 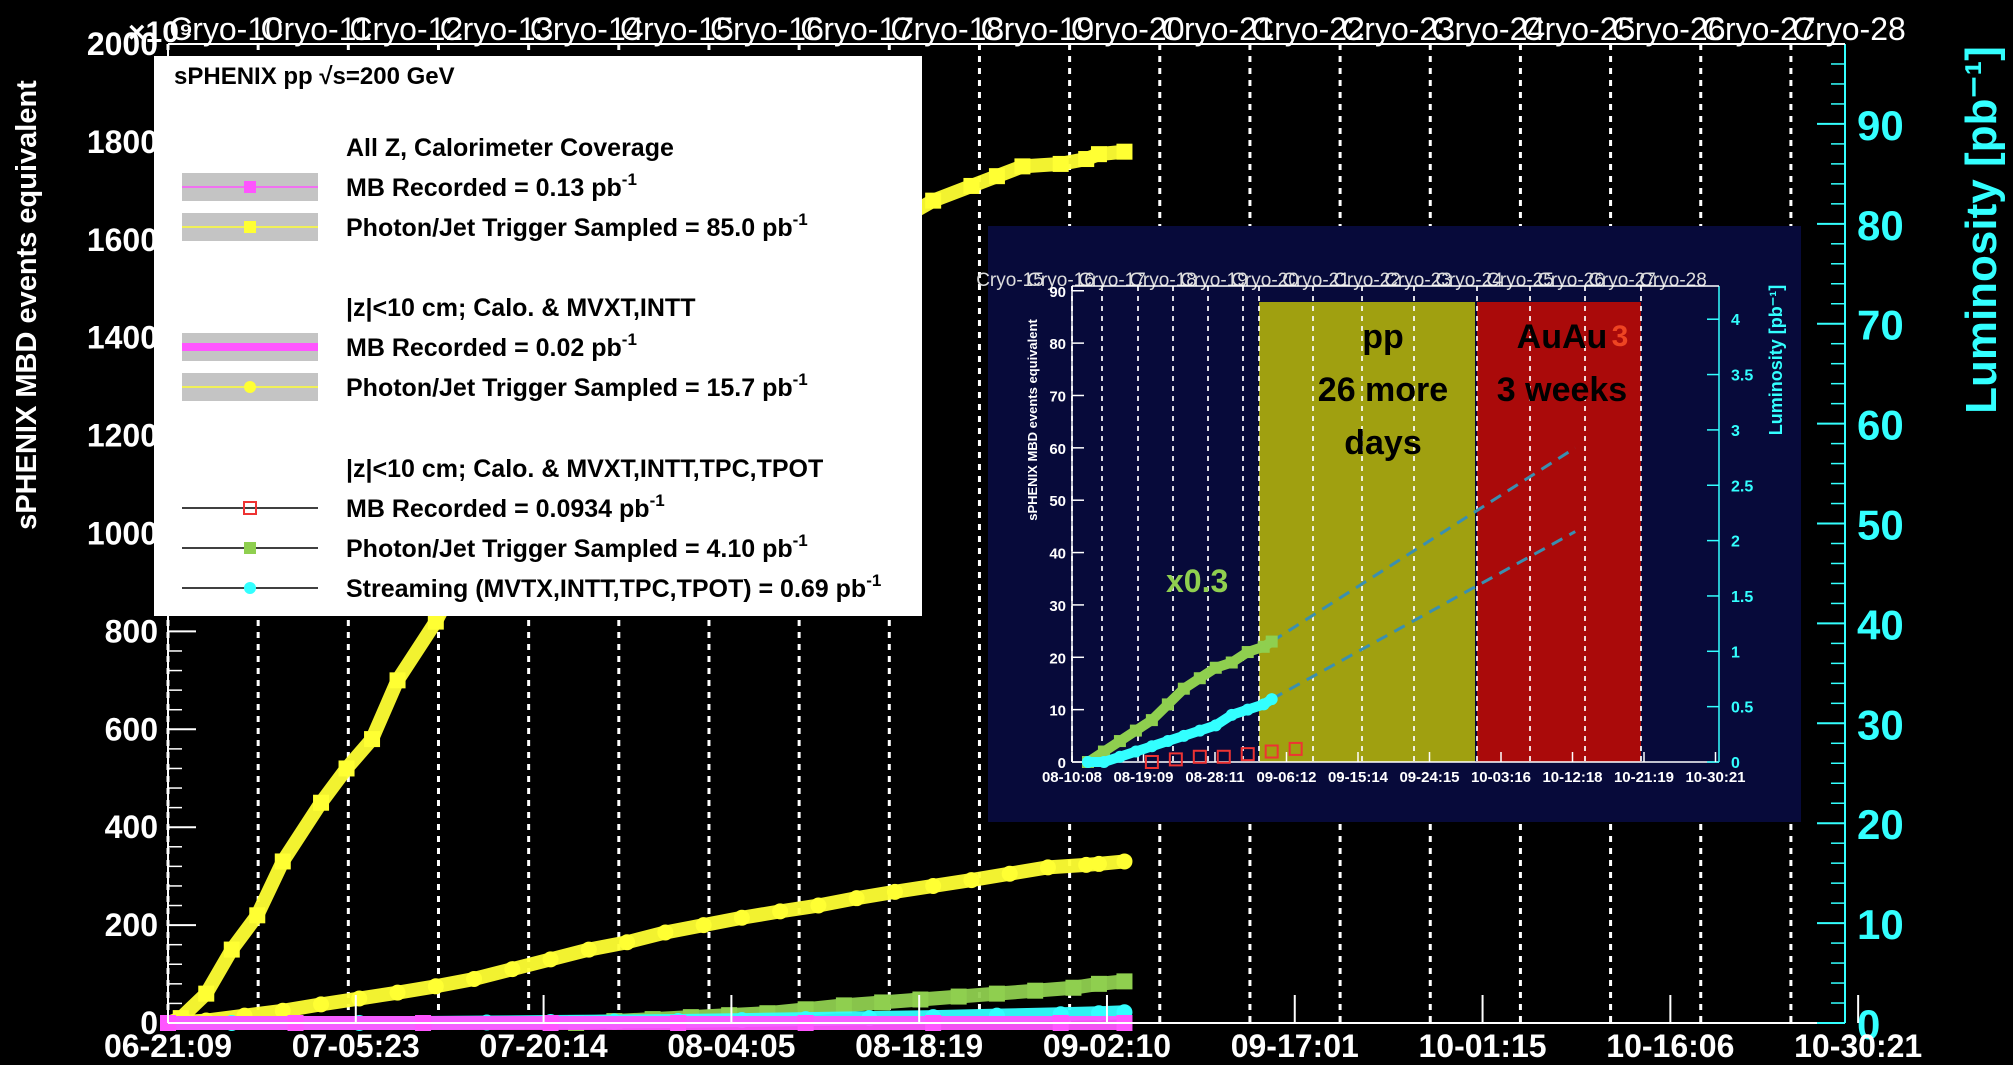 What do you see at coordinates (1858, 1046) in the screenshot?
I see `x-tick-label: 10-30:21` at bounding box center [1858, 1046].